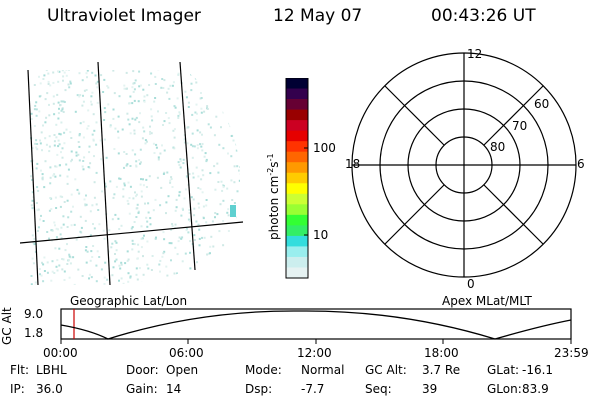 Image resolution: width=600 pixels, height=400 pixels. Describe the element at coordinates (259, 389) in the screenshot. I see `info-key: Dsp:` at that location.